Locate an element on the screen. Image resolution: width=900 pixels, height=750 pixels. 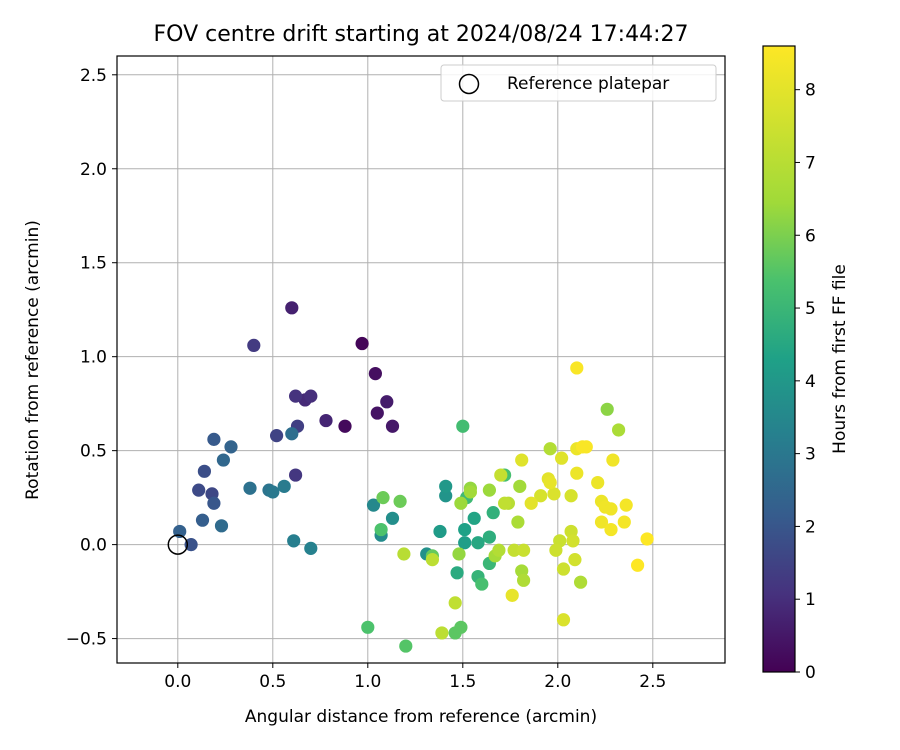
x-tick-label: 0.5 is located at coordinates (272, 682).